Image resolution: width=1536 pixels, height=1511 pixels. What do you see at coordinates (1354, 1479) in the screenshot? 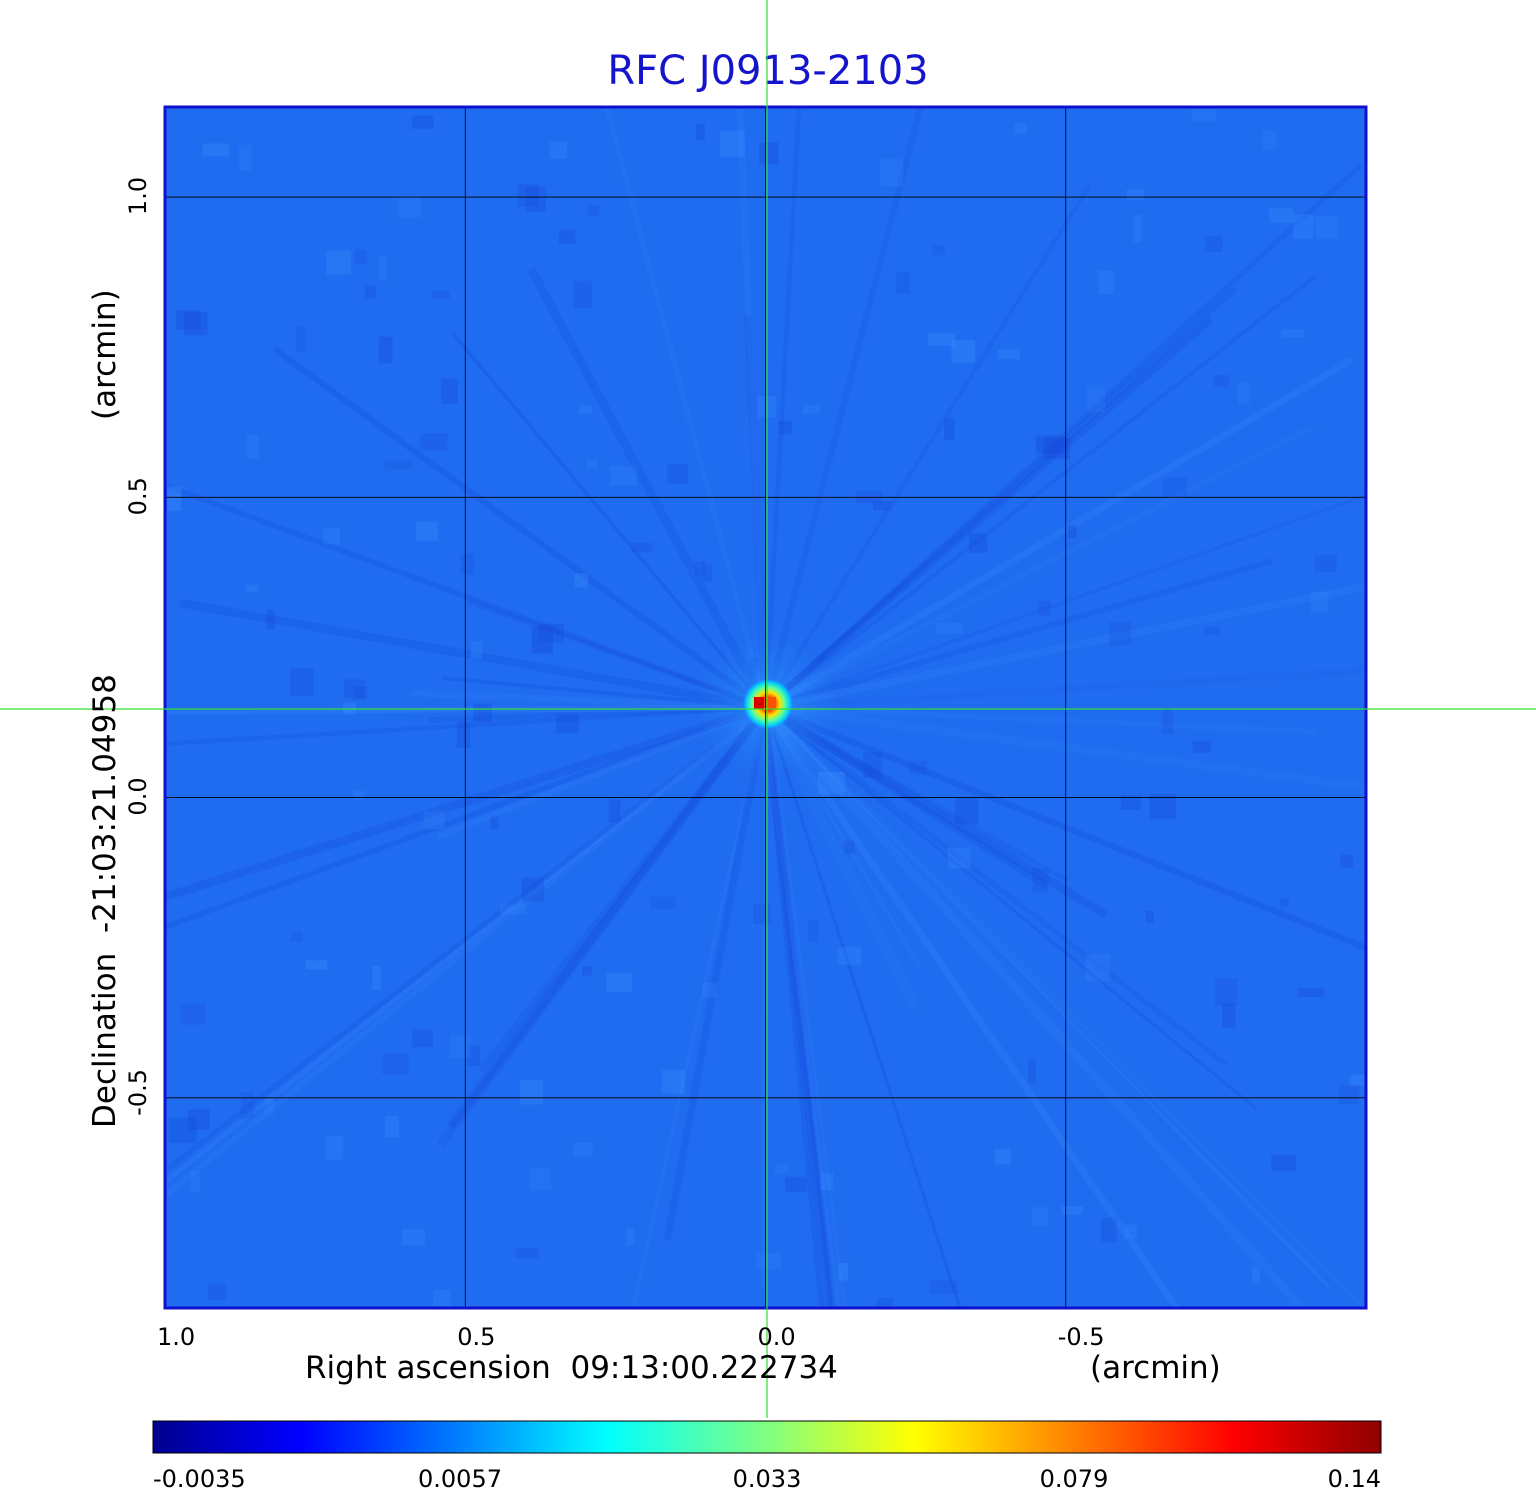
I see `colorbar-tick-label: 0.14` at bounding box center [1354, 1479].